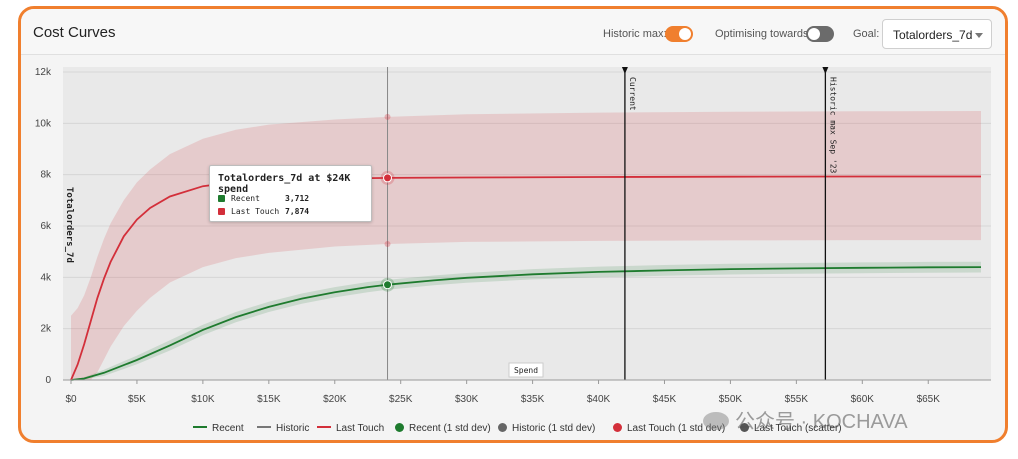  I want to click on marker-label: Current, so click(632, 94).